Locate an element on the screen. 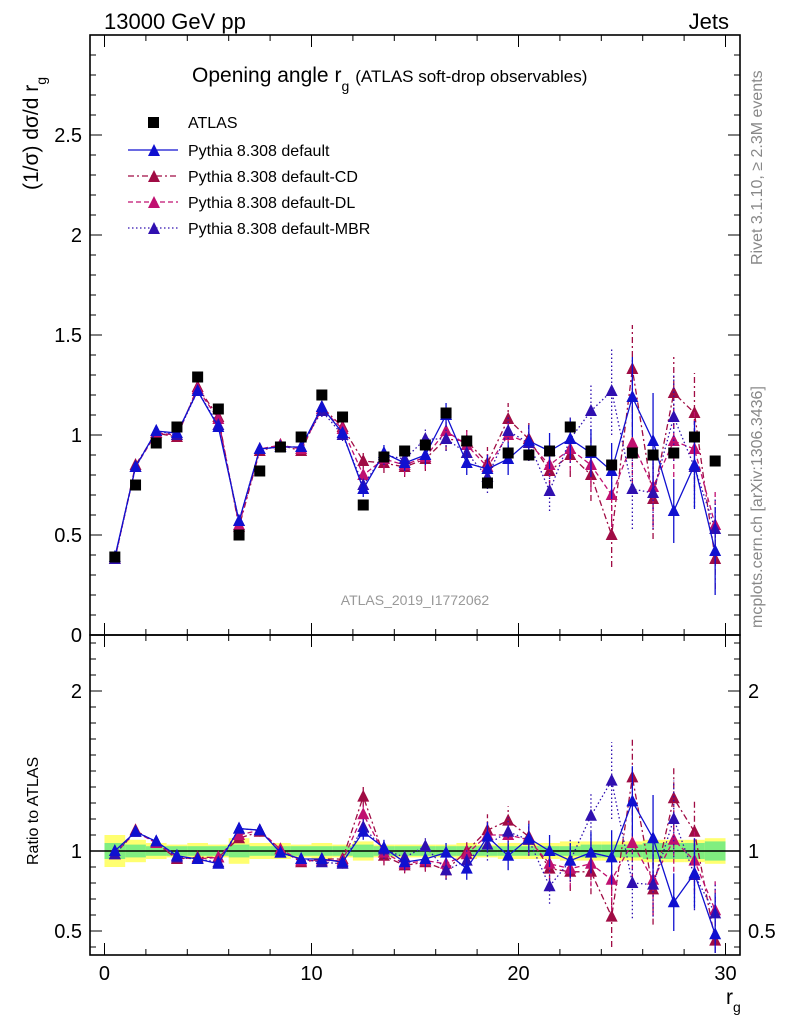  ratio-y-tick-label: 2 is located at coordinates (76, 692).